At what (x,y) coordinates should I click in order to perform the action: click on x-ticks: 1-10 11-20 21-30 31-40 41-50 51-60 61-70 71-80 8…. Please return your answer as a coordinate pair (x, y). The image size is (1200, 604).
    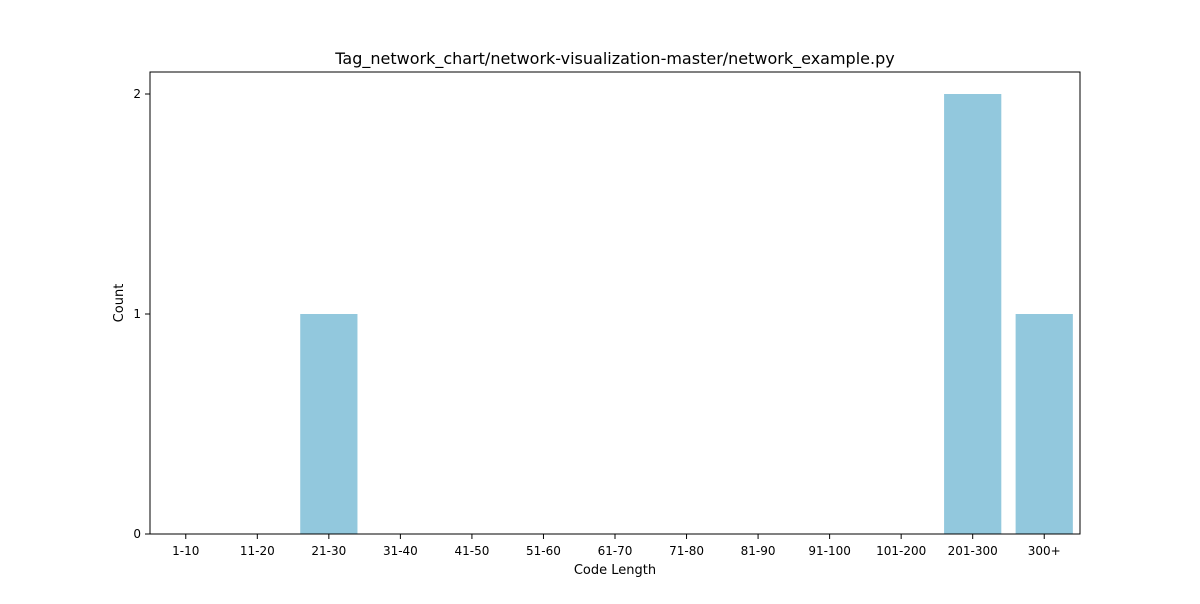
    Looking at the image, I should click on (616, 546).